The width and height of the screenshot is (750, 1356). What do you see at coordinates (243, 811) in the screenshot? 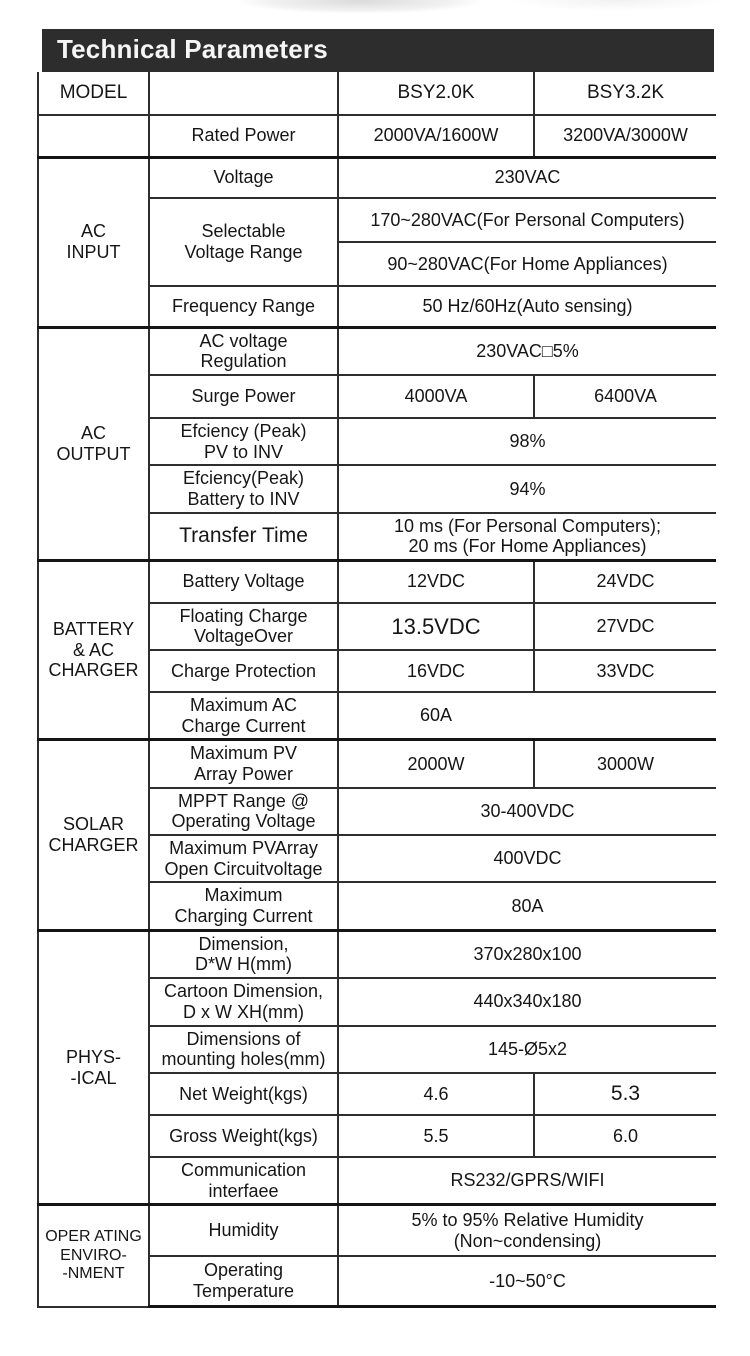
I see `label-cell: MPPT Range @ Operating Voltage` at bounding box center [243, 811].